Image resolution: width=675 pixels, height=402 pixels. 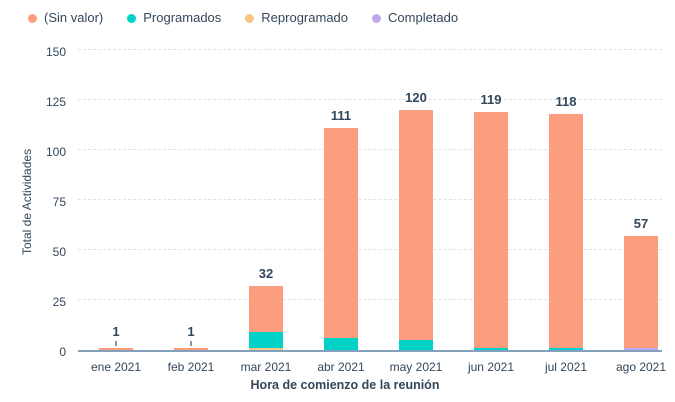 I want to click on legend-label: (Sin valor), so click(x=74, y=17).